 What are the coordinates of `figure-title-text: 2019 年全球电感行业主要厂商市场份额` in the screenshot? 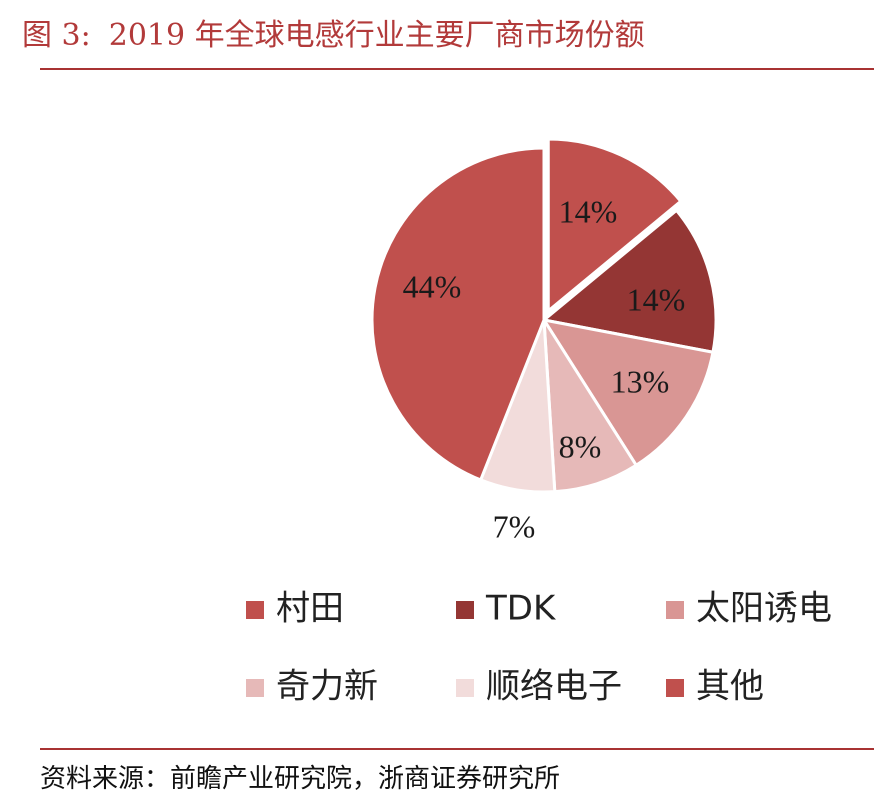 It's located at (376, 35).